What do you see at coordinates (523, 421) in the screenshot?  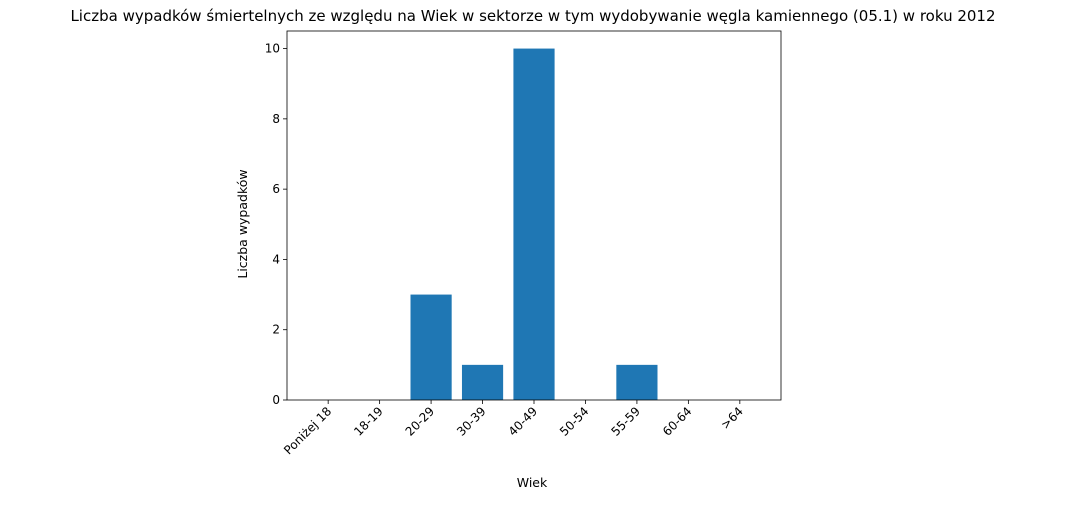 I see `x-tick-label: 40-49` at bounding box center [523, 421].